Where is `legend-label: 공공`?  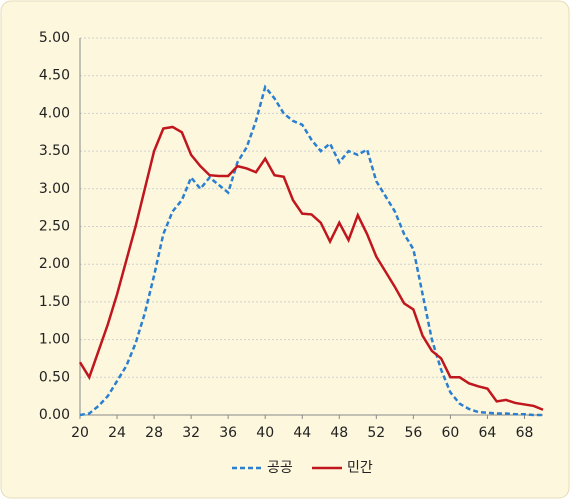 legend-label: 공공 is located at coordinates (280, 468).